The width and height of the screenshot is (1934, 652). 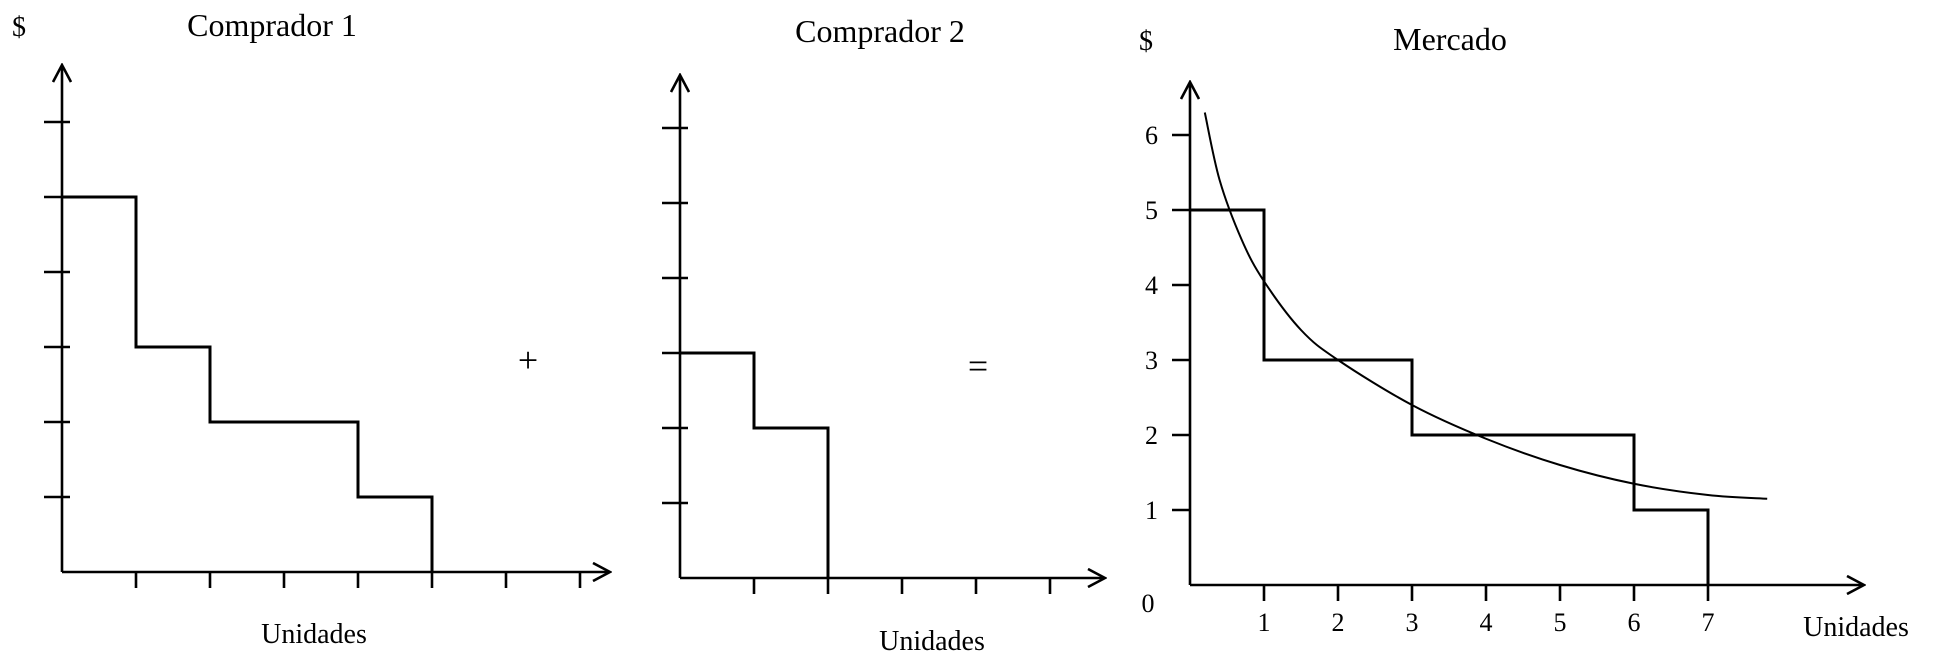 What do you see at coordinates (1151, 510) in the screenshot?
I see `y-tick-label: 1` at bounding box center [1151, 510].